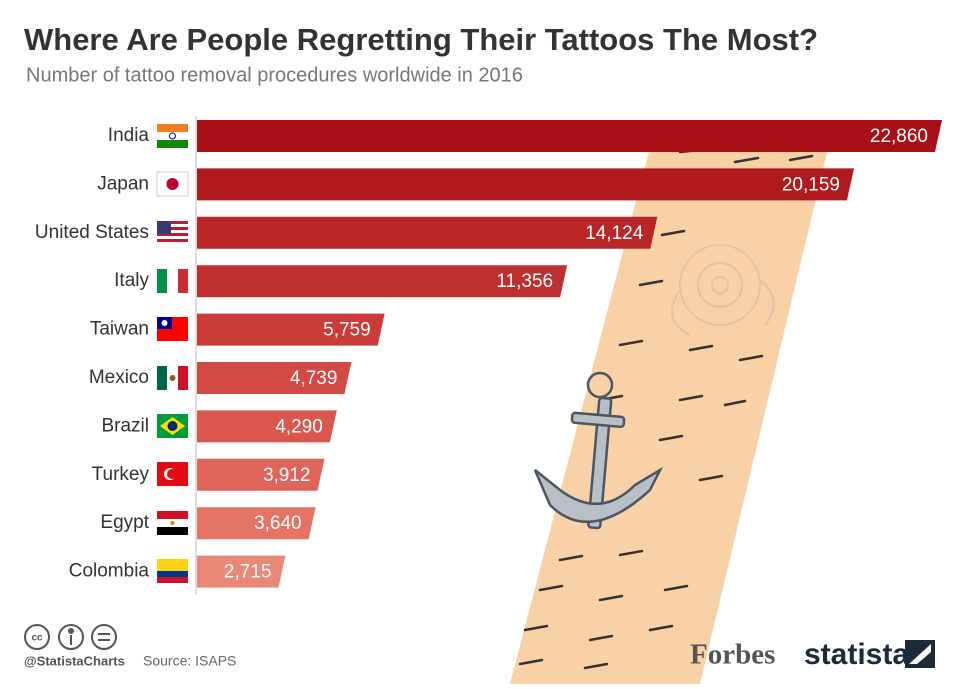 This screenshot has height=689, width=960. What do you see at coordinates (920, 654) in the screenshot?
I see `brand-icon` at bounding box center [920, 654].